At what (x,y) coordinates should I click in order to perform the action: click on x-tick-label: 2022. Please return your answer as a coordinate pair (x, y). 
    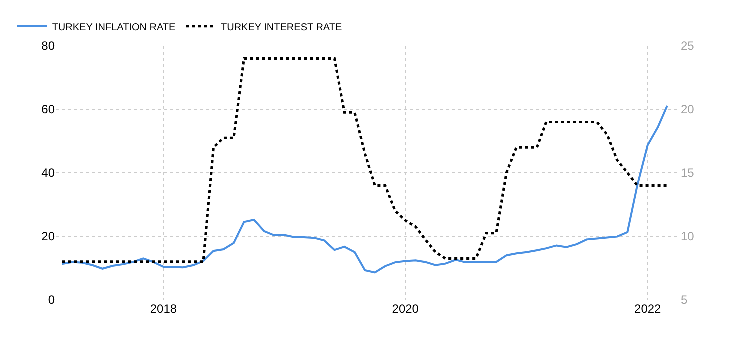
    Looking at the image, I should click on (648, 309).